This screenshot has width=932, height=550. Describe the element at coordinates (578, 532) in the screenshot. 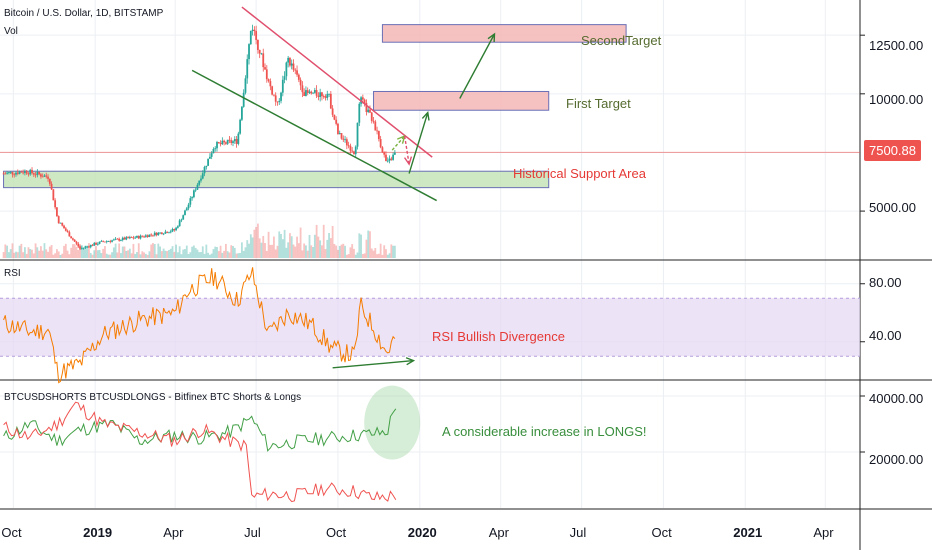

I see `time-axis-label: Jul` at that location.